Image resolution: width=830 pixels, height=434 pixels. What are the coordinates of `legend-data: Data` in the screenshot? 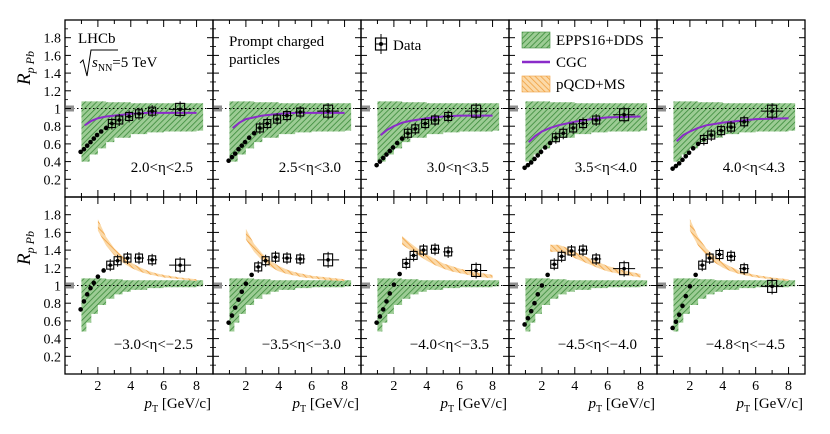 It's located at (398, 44).